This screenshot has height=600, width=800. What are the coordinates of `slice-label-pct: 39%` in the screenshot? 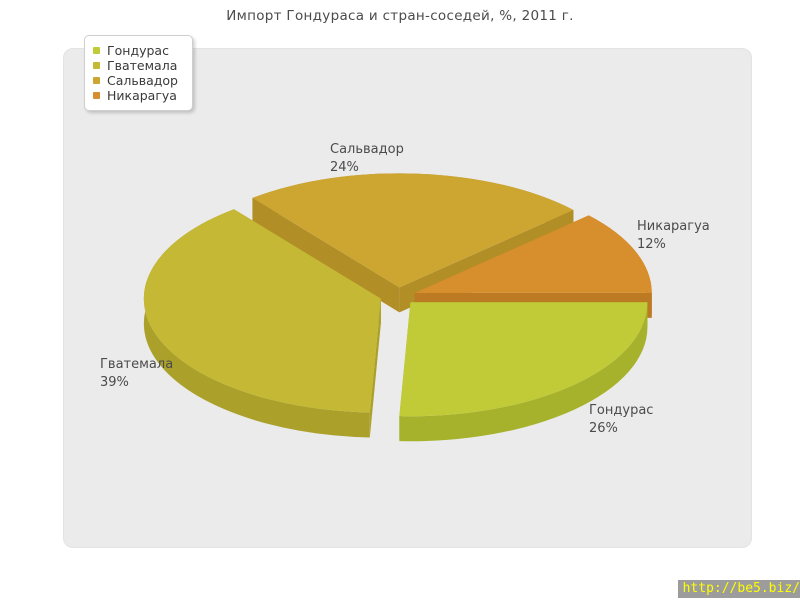 It's located at (114, 382).